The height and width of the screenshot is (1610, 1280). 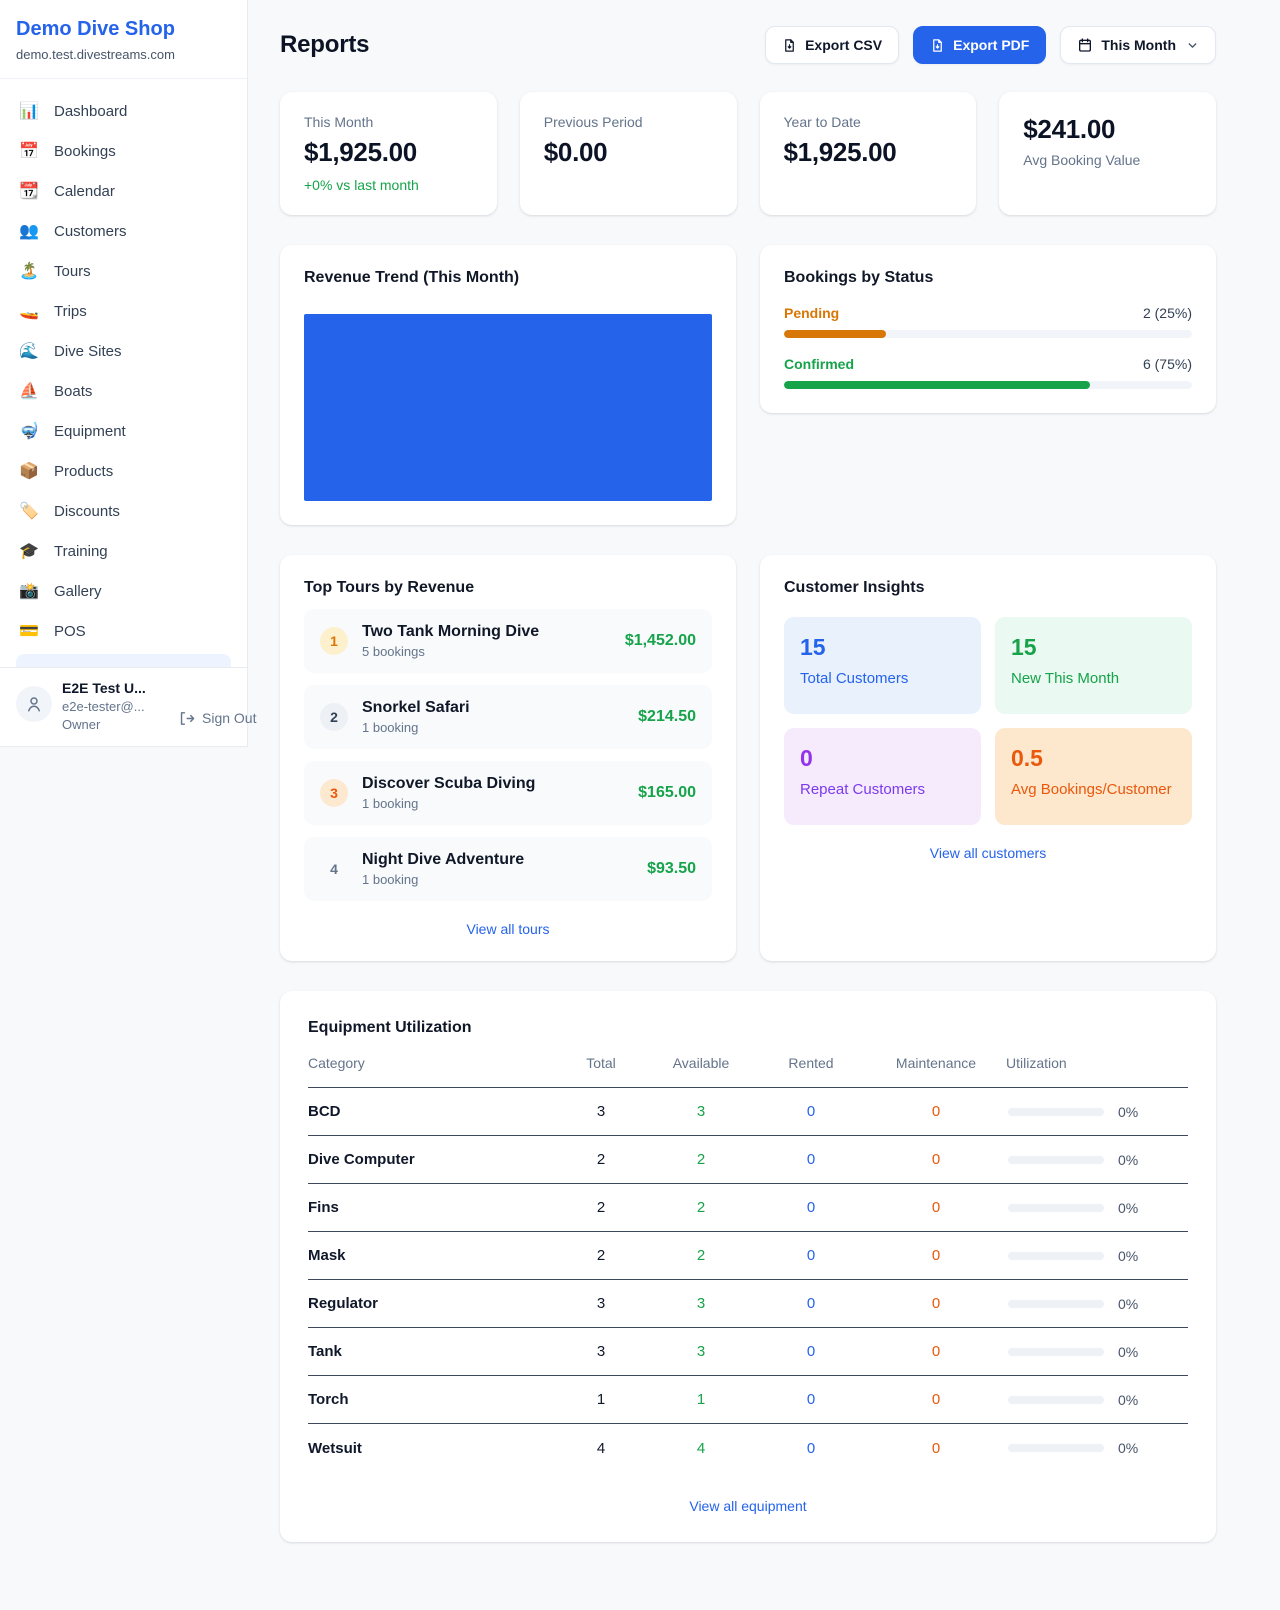 I want to click on sidebar-item-equipment: 🤿 Equipment, so click(x=123, y=431).